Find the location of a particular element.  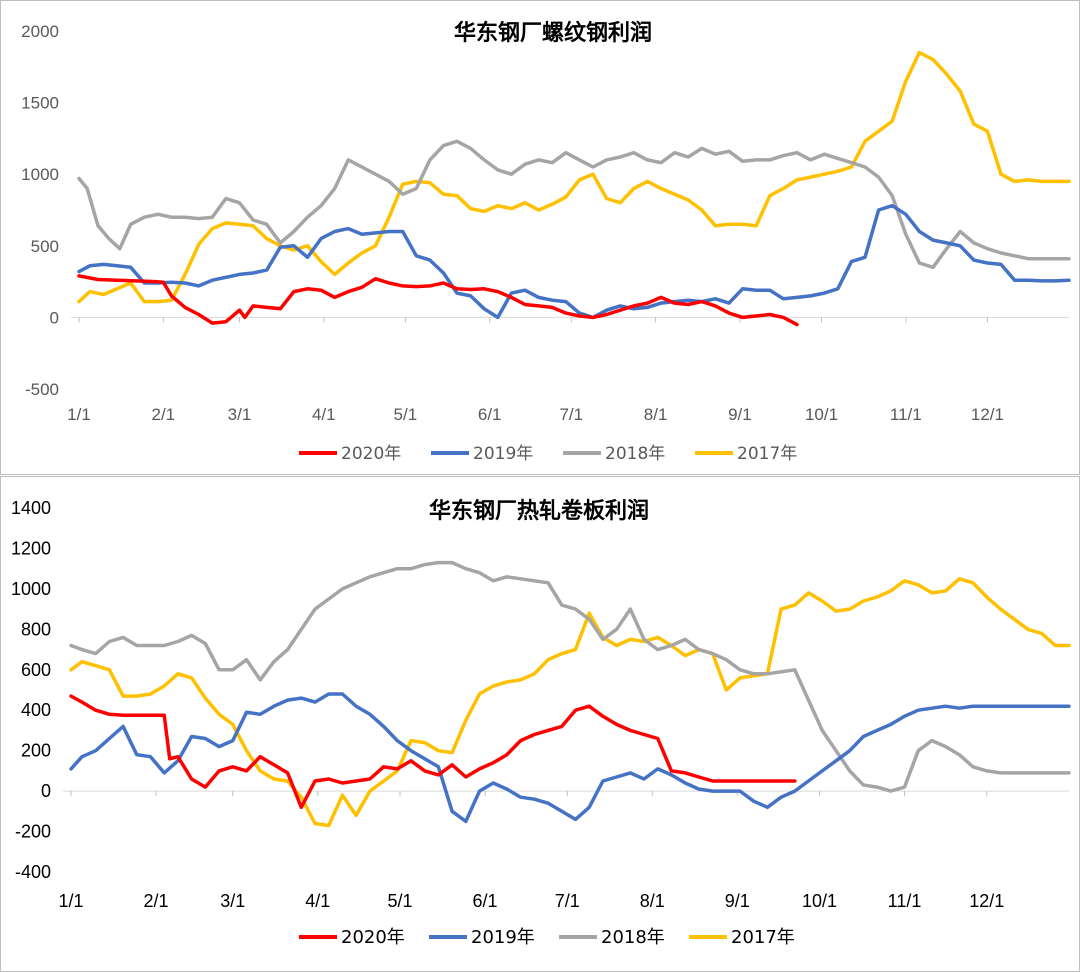

y-tick-label: 2000 is located at coordinates (40, 31).